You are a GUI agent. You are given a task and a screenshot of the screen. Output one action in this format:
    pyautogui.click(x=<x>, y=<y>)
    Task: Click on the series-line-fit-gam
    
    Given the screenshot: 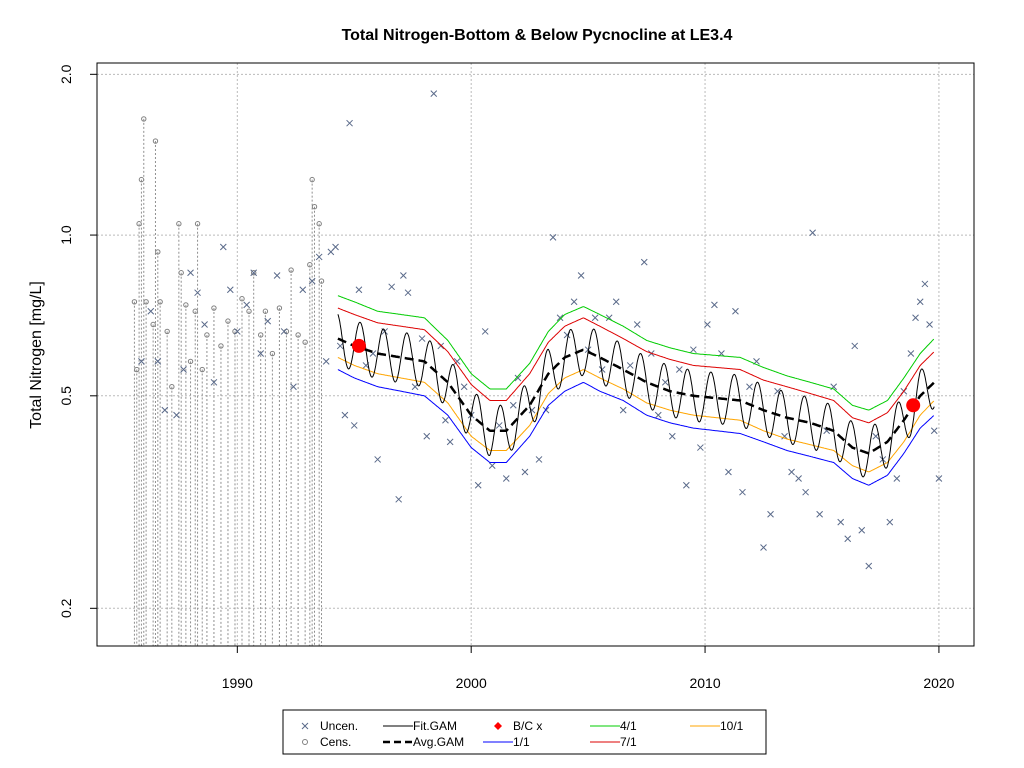 What is the action you would take?
    pyautogui.click(x=636, y=396)
    